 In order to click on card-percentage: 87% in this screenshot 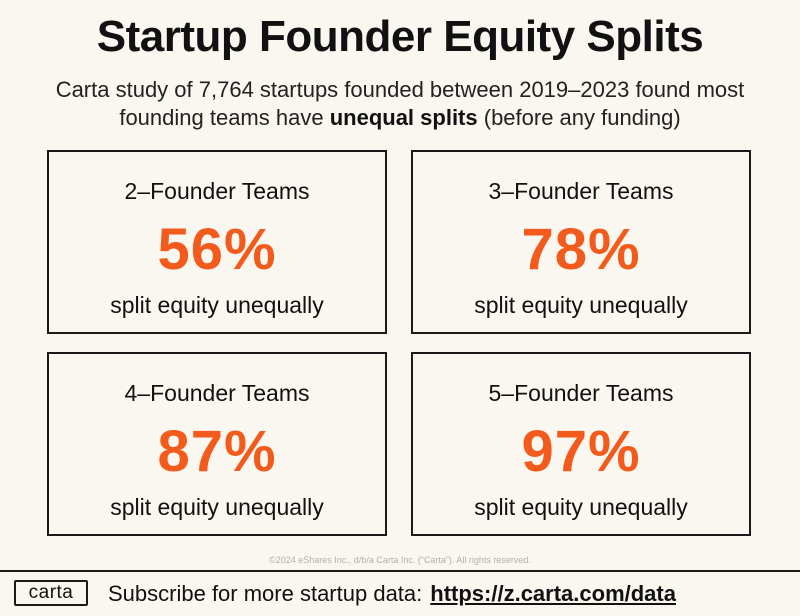, I will do `click(217, 451)`.